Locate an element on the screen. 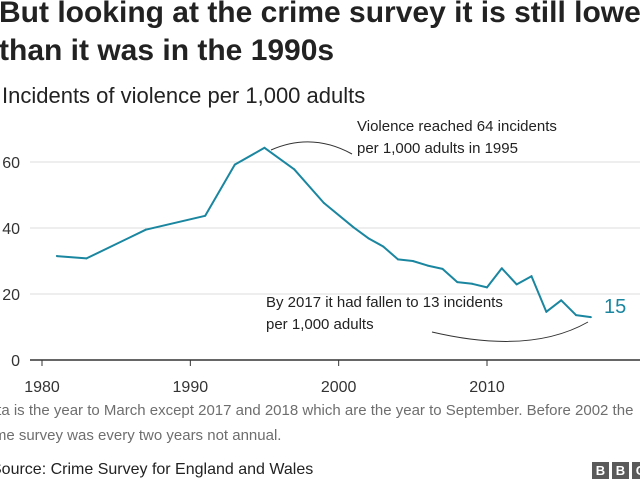 This screenshot has width=640, height=480. annotation-leader-peak is located at coordinates (311, 148).